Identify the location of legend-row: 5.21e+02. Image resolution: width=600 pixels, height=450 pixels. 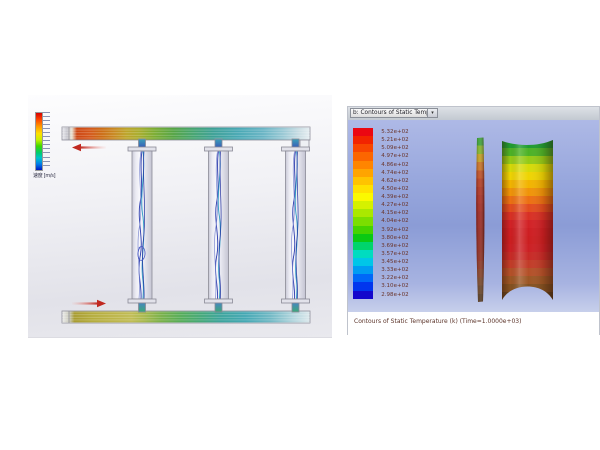
(382, 140).